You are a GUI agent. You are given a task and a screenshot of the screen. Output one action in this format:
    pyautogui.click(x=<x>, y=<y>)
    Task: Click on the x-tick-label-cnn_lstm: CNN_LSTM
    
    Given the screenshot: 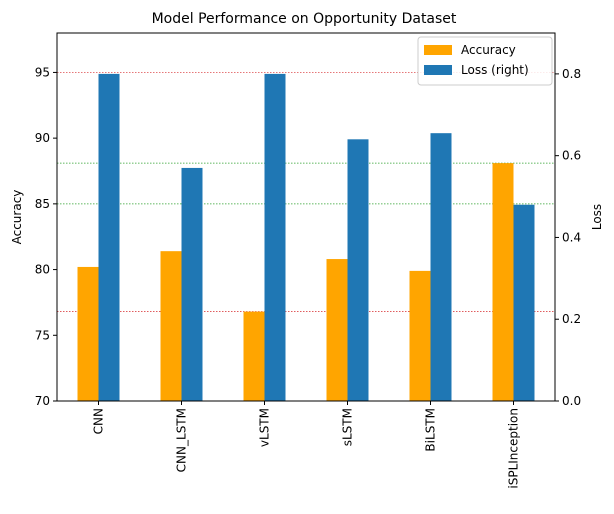 What is the action you would take?
    pyautogui.click(x=182, y=440)
    